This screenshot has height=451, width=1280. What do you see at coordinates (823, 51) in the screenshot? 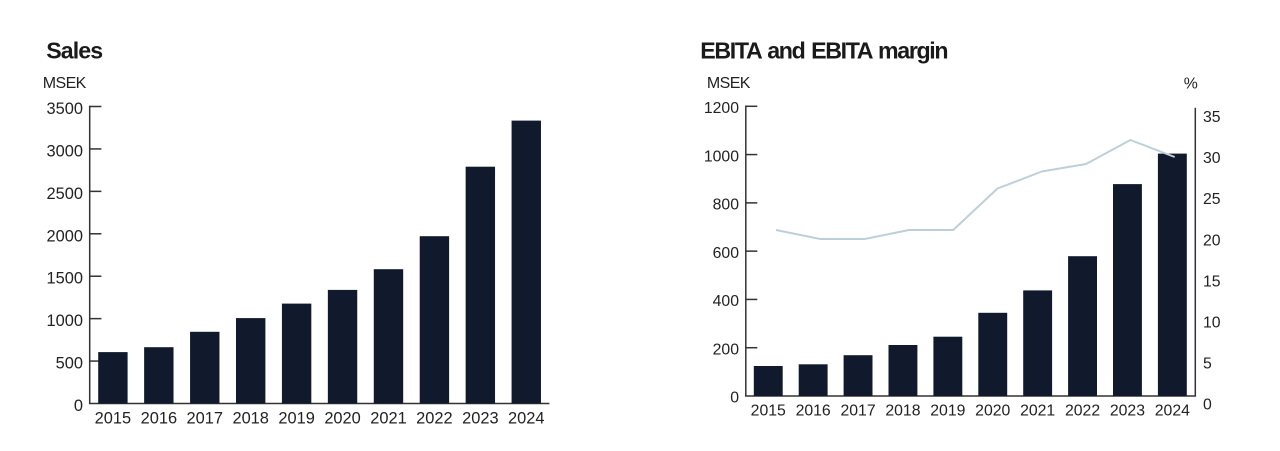
I see `svg-text: EBITA and EBITA margin` at bounding box center [823, 51].